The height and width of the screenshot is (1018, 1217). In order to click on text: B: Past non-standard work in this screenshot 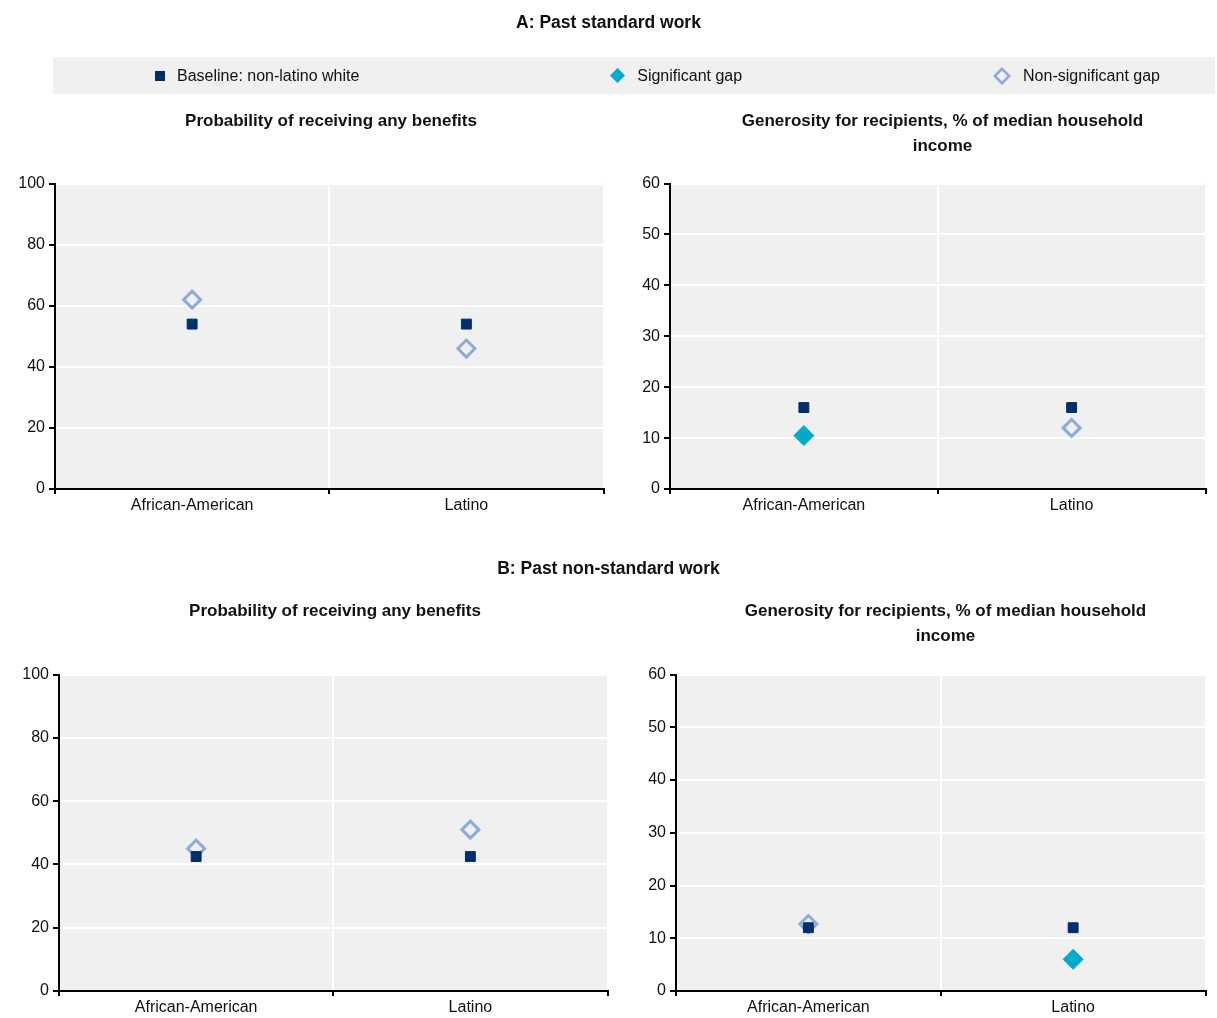, I will do `click(608, 568)`.